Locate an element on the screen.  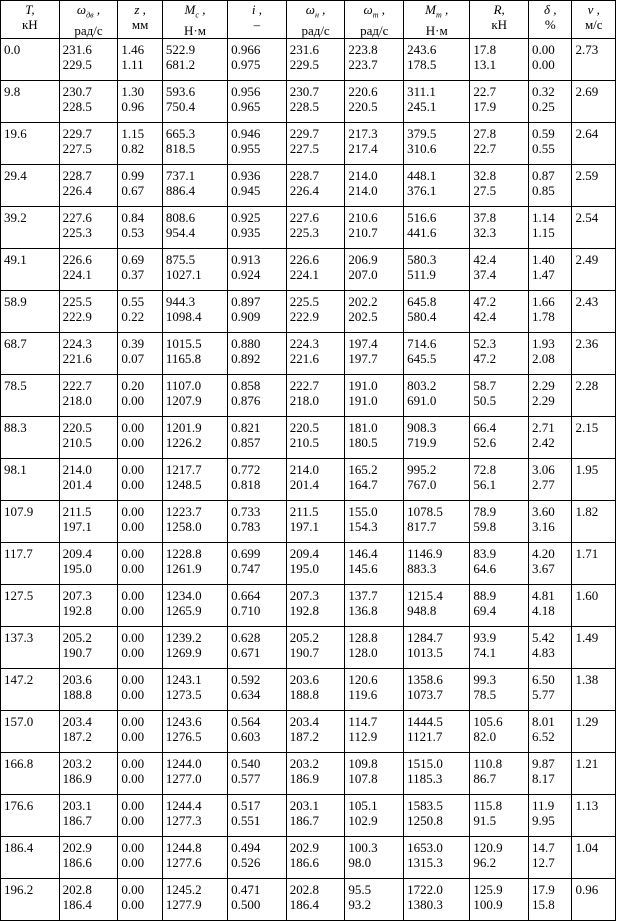
value: 1.13 is located at coordinates (587, 805).